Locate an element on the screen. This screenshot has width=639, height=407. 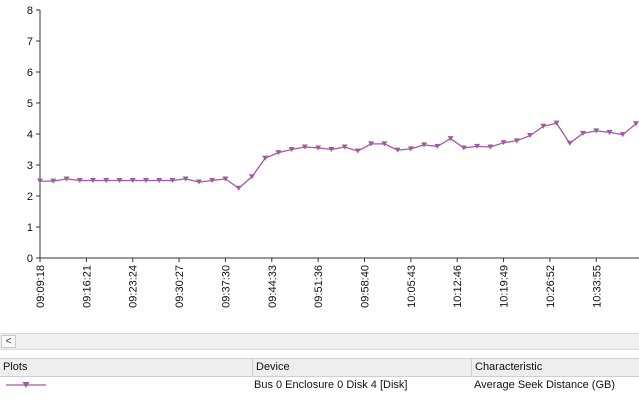
plot-legend-cell is located at coordinates (126, 386).